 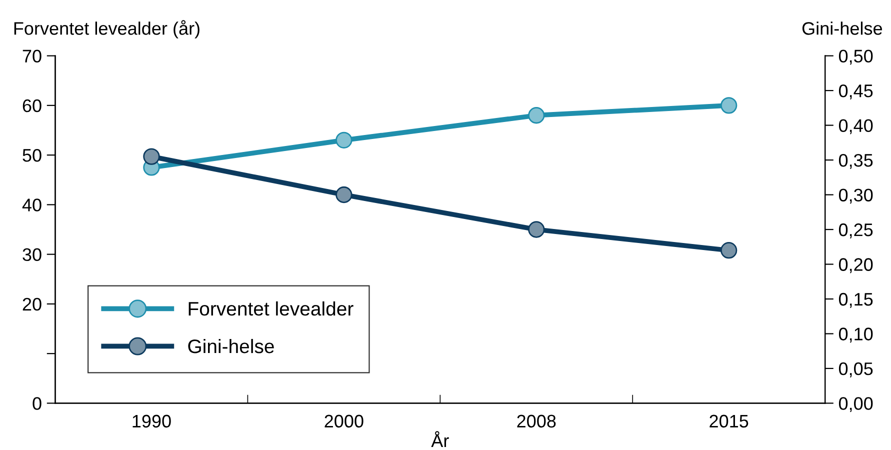 What do you see at coordinates (855, 92) in the screenshot?
I see `y2-tick-label: 0,45` at bounding box center [855, 92].